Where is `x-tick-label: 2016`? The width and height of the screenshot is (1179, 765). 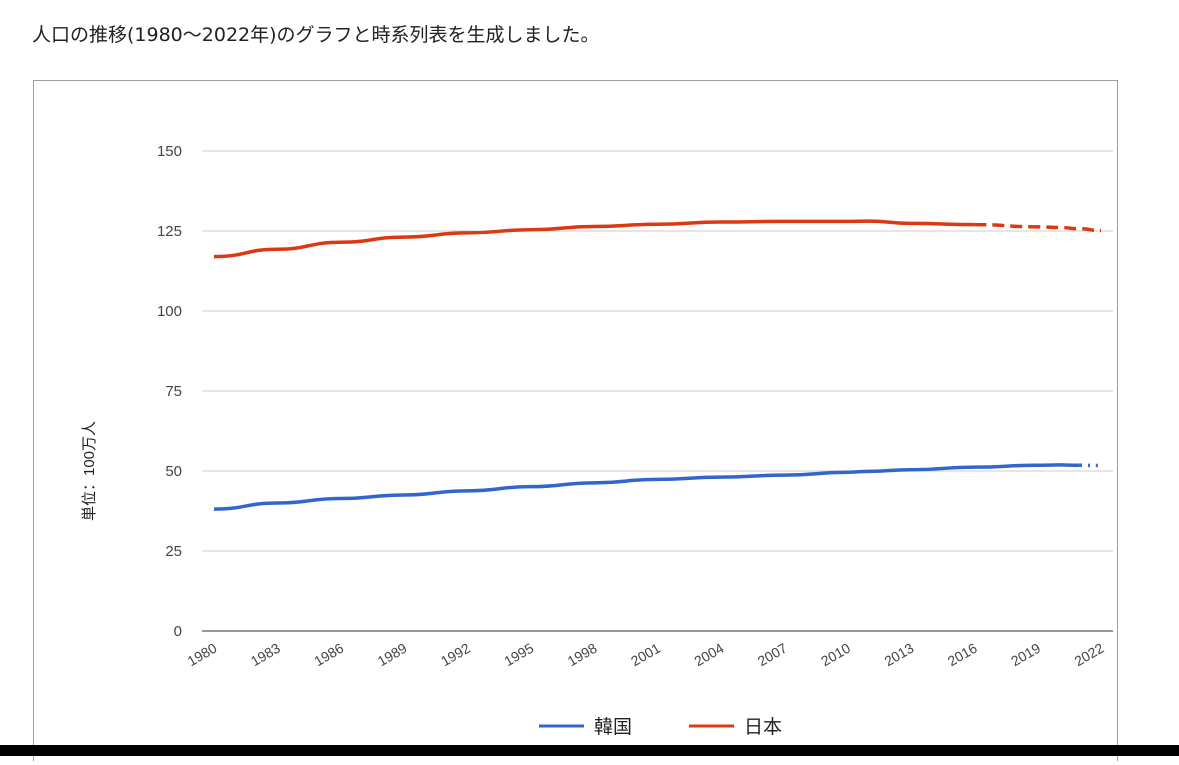
x-tick-label: 2016 is located at coordinates (962, 655).